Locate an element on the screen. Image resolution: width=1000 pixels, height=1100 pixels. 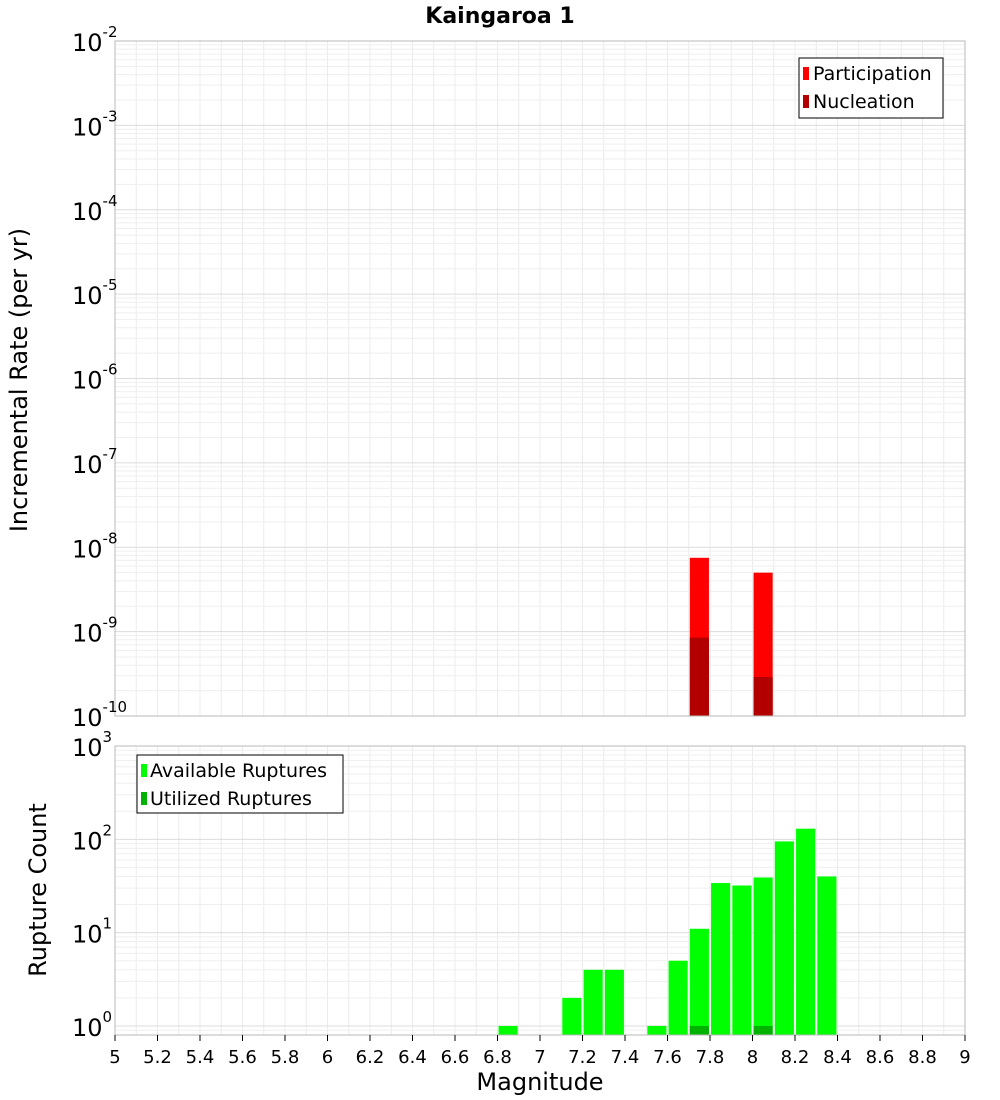
top-legend-box is located at coordinates (871, 88).